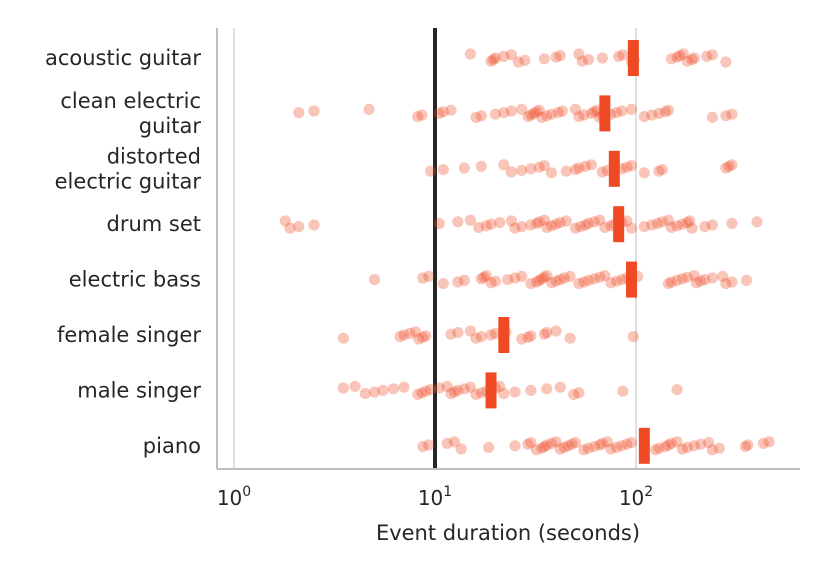 The width and height of the screenshot is (830, 581). Describe the element at coordinates (130, 101) in the screenshot. I see `category-label-line: clean electric` at that location.